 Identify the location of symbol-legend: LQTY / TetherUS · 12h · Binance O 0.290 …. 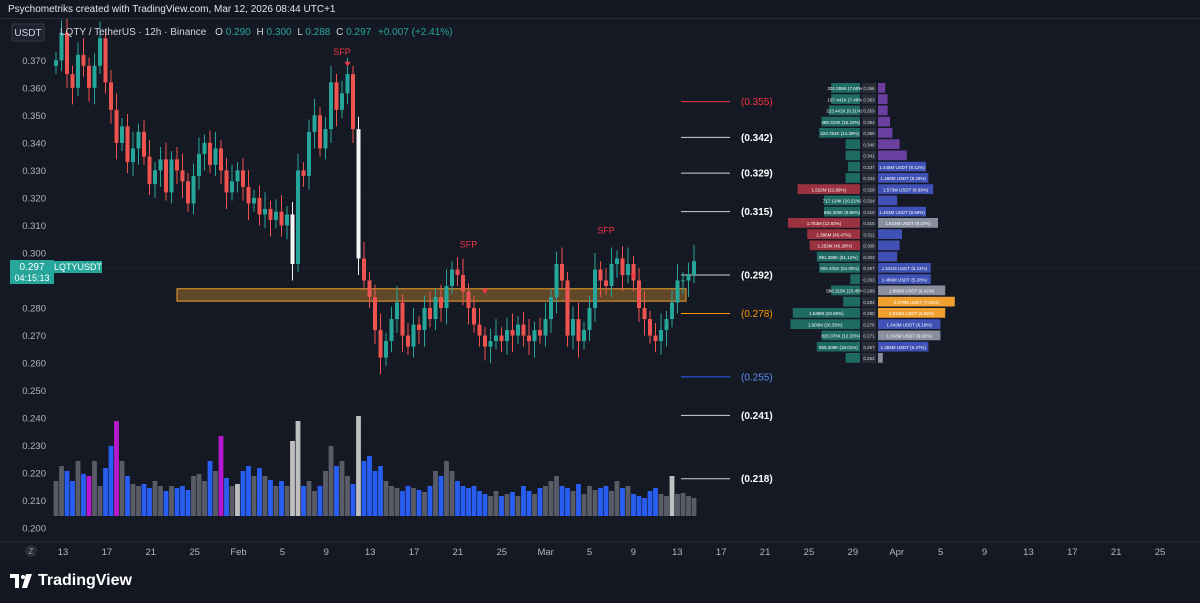
(256, 32).